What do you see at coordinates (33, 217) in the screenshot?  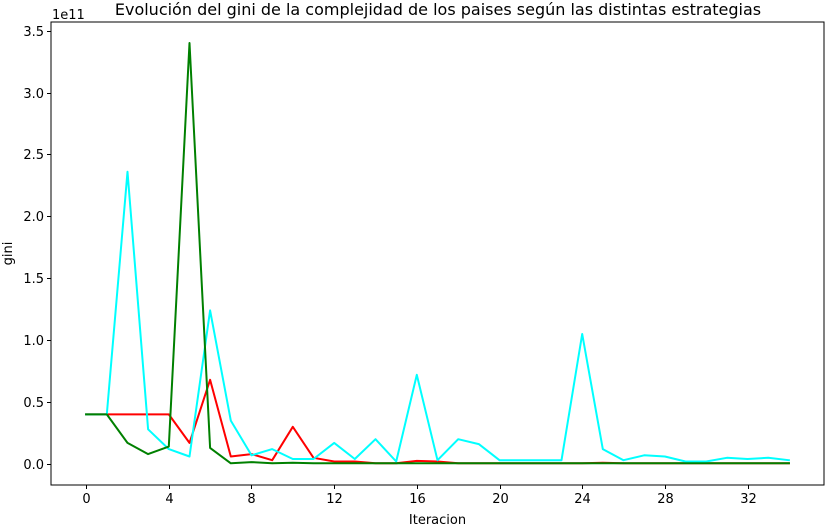 I see `y-tick-label: 2.0` at bounding box center [33, 217].